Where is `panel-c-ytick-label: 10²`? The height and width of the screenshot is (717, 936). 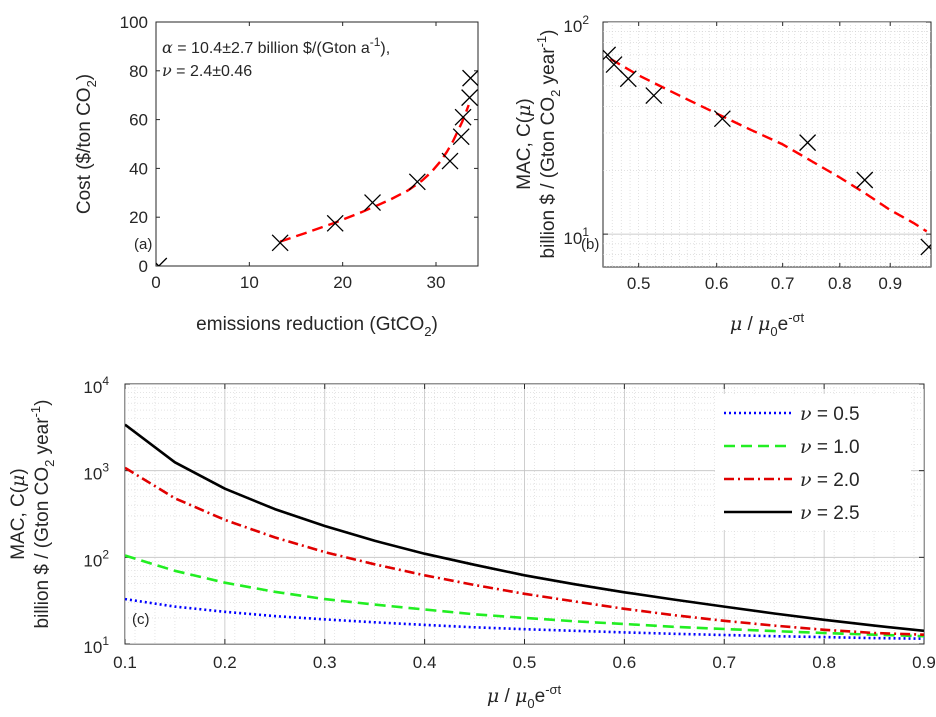
panel-c-ytick-label: 10² is located at coordinates (96, 558).